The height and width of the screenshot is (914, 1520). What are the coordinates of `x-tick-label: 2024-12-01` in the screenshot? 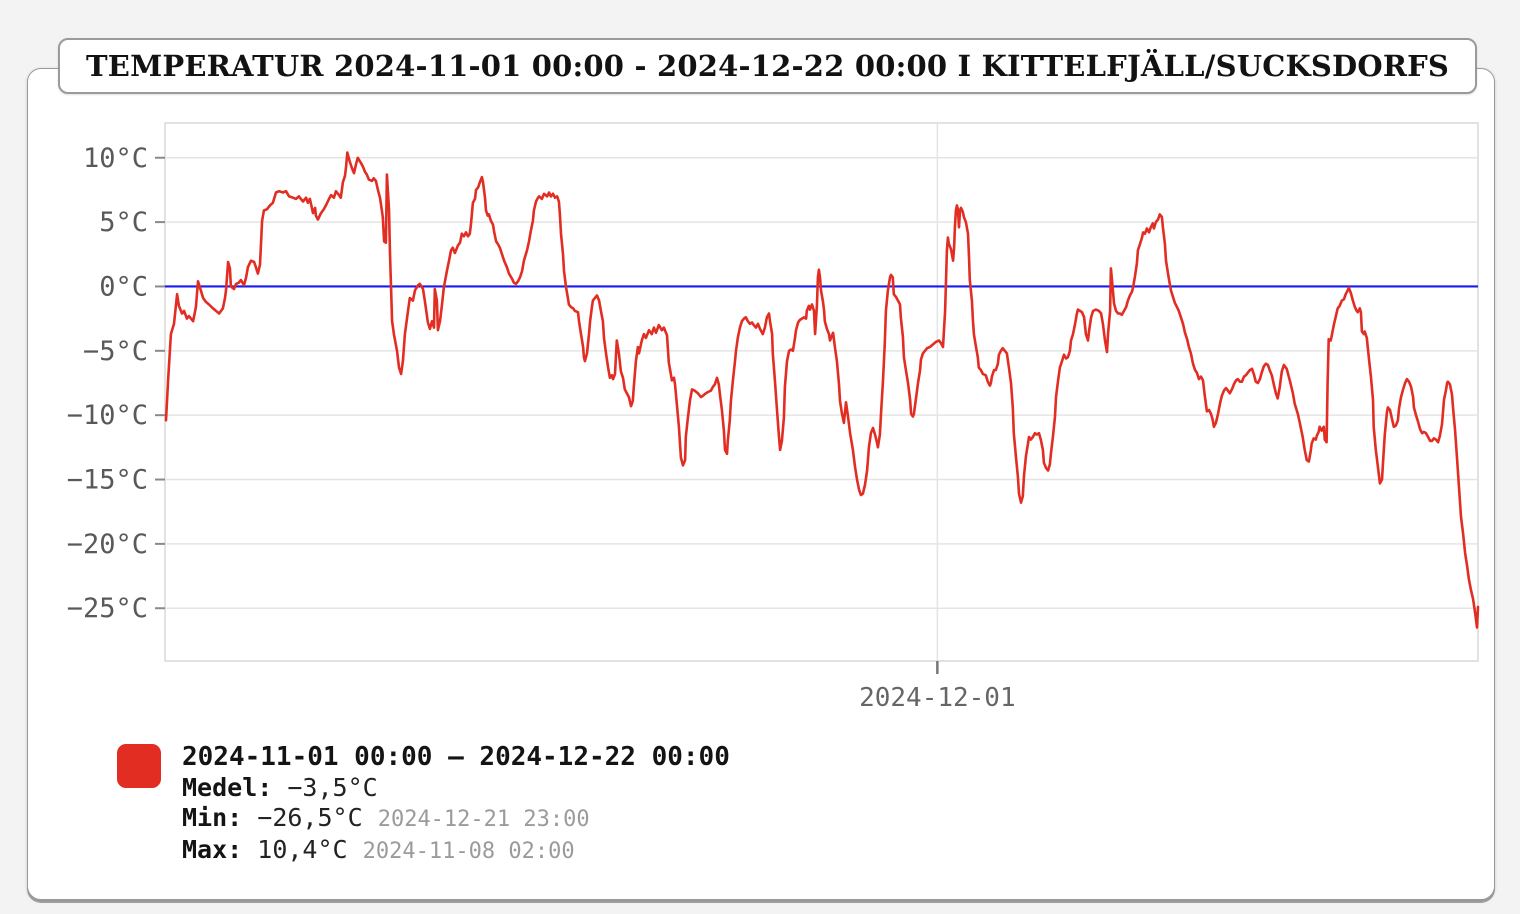 It's located at (937, 698).